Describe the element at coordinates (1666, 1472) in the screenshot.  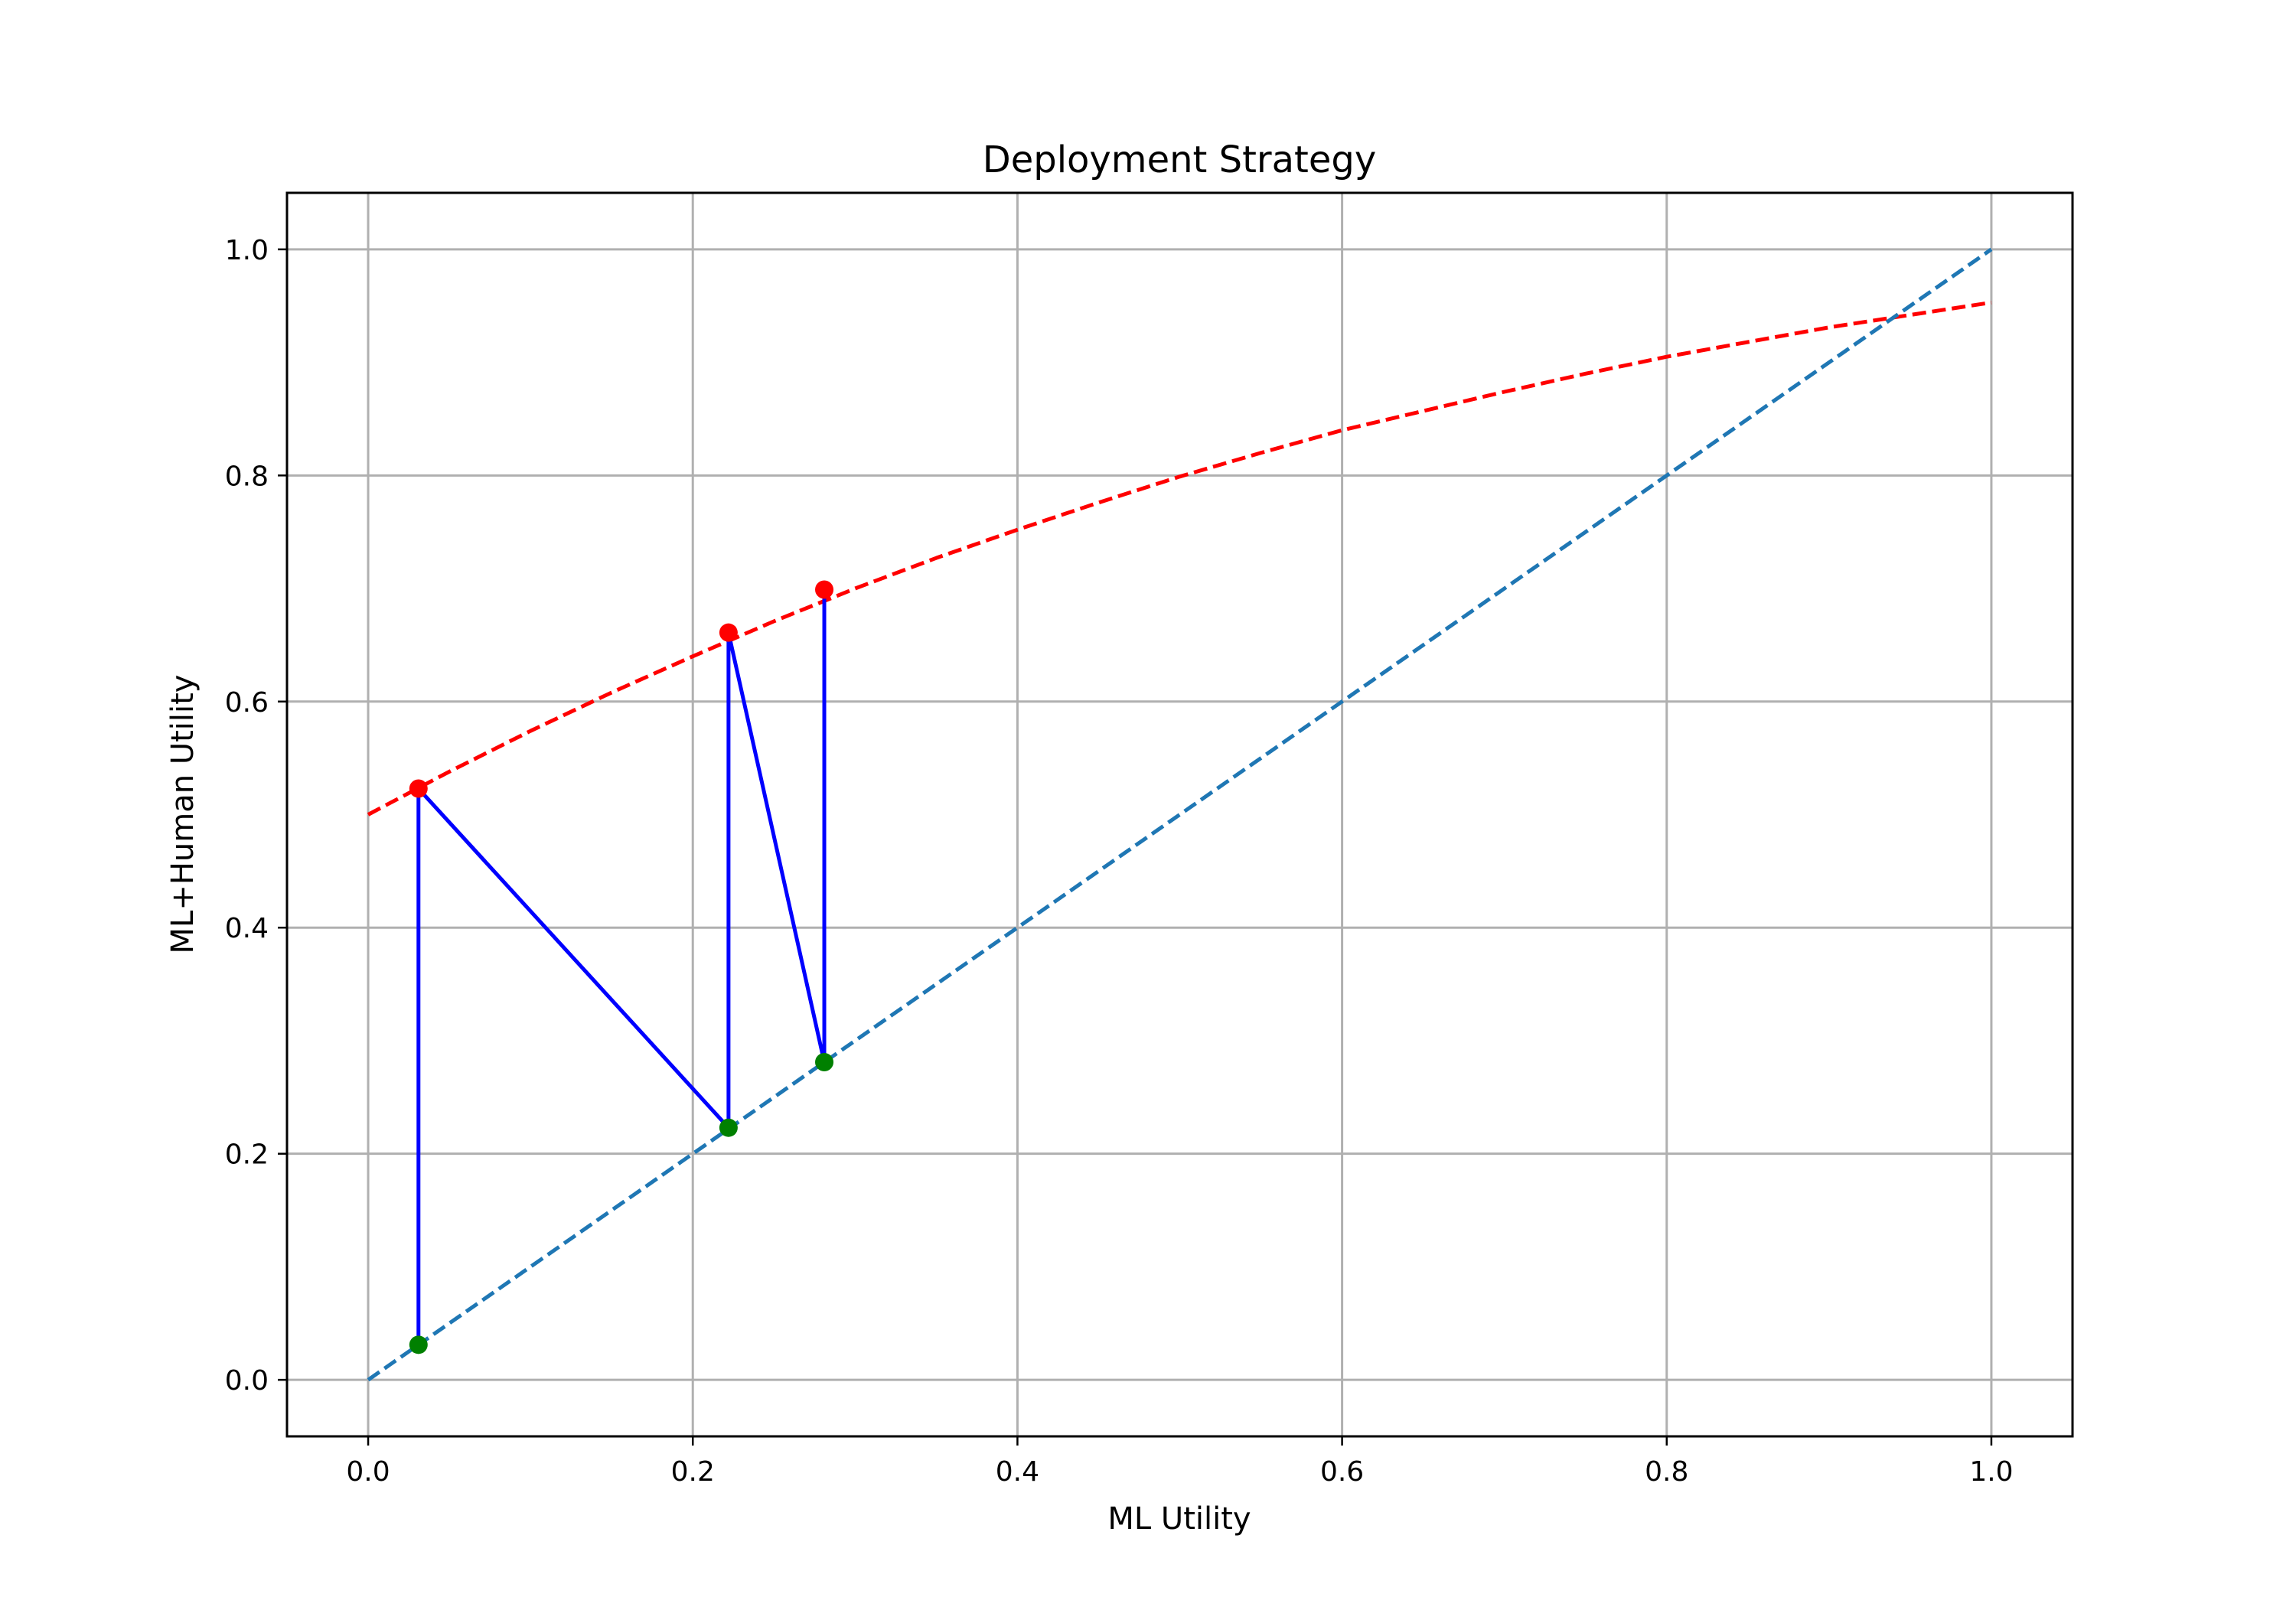
I see `x-tick-label: 0.8` at that location.